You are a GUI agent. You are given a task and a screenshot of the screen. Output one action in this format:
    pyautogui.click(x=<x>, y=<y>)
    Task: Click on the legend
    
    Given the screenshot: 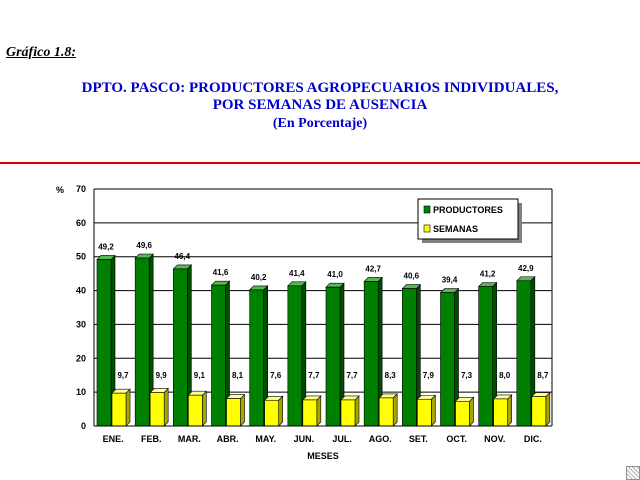 What is the action you would take?
    pyautogui.click(x=469, y=220)
    